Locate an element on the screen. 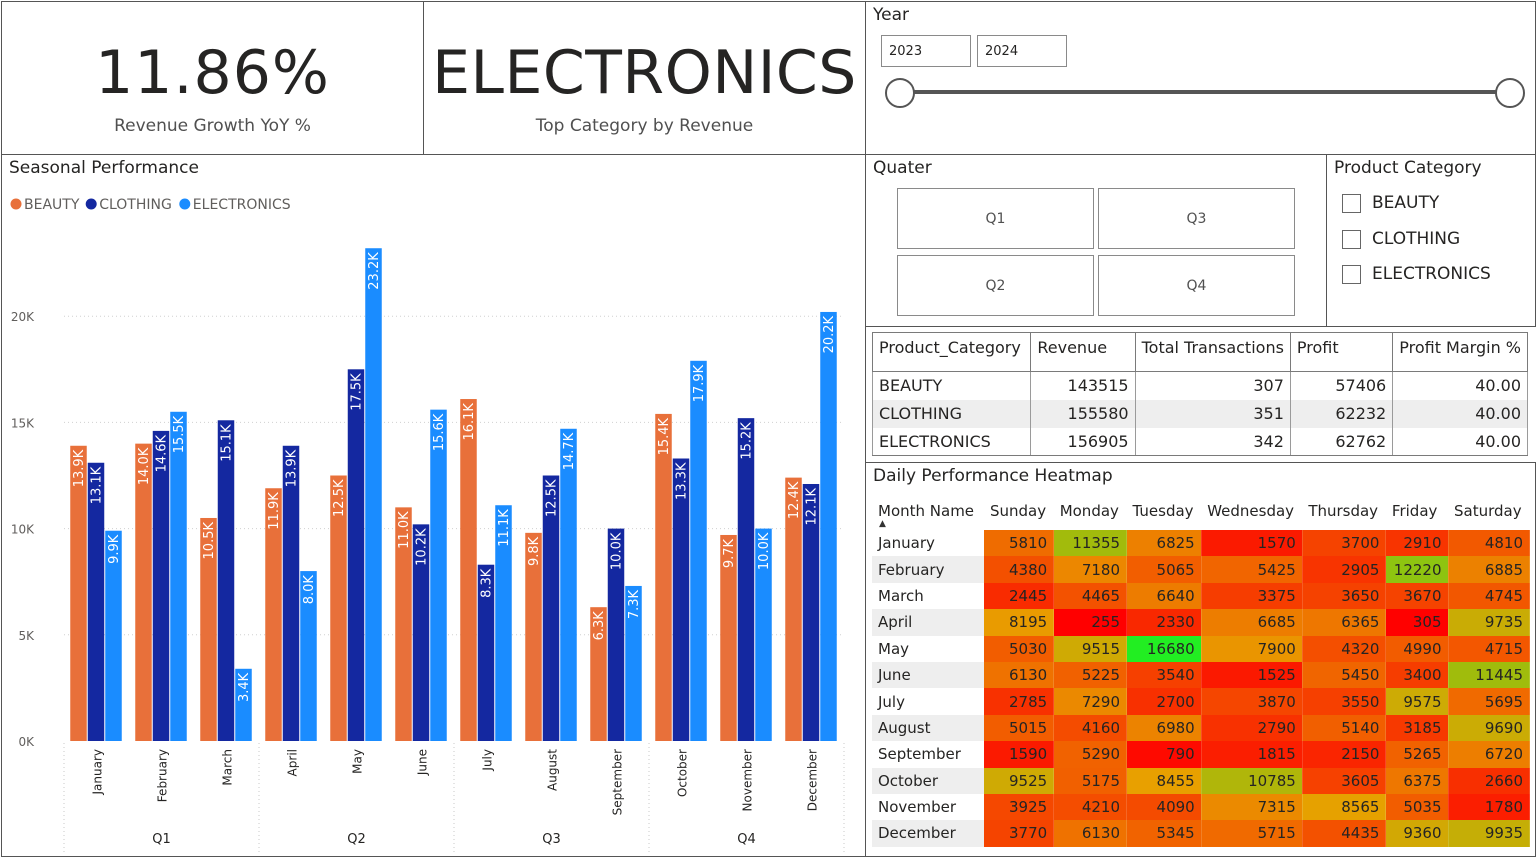 The height and width of the screenshot is (857, 1537). column-header: Friday is located at coordinates (1414, 511).